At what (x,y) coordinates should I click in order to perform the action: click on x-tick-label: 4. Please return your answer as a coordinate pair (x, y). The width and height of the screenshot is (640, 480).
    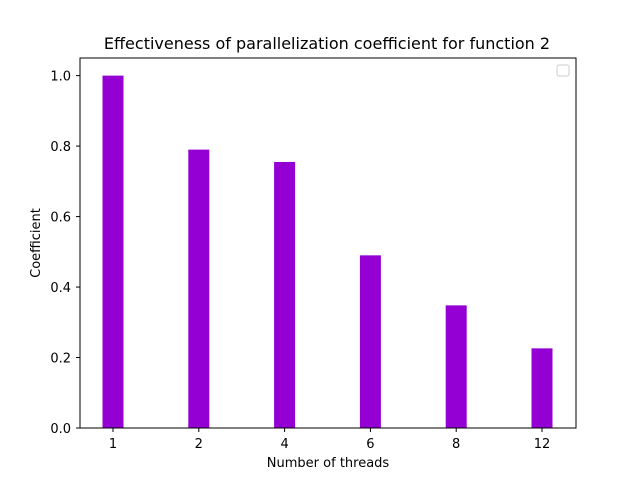
    Looking at the image, I should click on (284, 444).